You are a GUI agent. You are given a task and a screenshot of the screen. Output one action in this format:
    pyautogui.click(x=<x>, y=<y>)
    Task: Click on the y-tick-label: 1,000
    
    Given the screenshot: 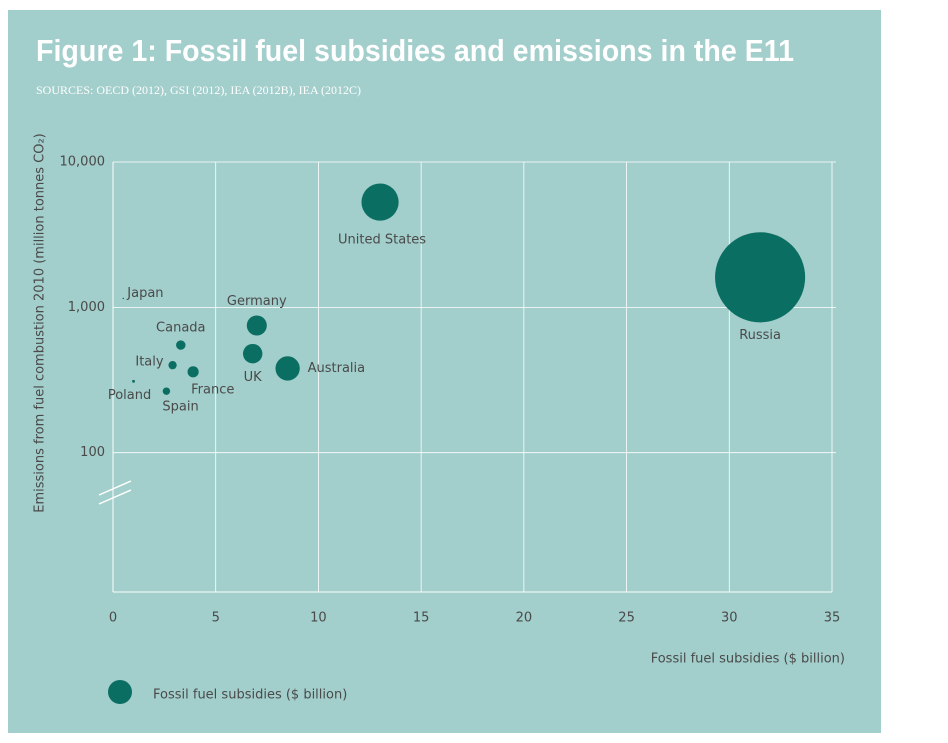 What is the action you would take?
    pyautogui.click(x=86, y=307)
    